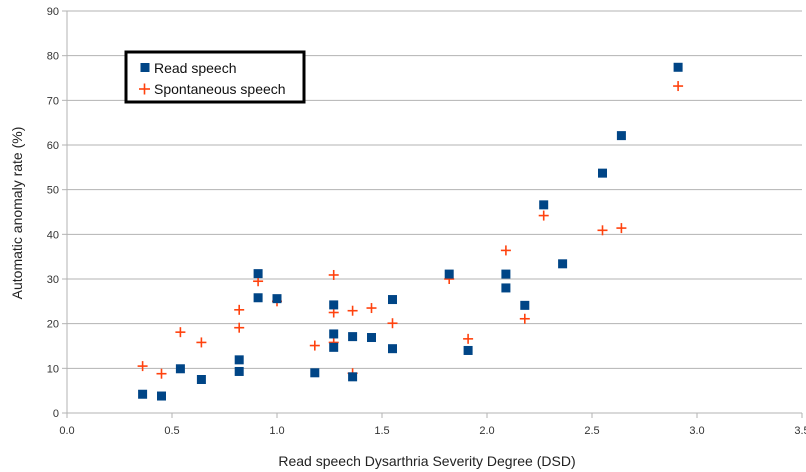  Describe the element at coordinates (144, 89) in the screenshot. I see `legend-spontaneous-speech-marker` at that location.